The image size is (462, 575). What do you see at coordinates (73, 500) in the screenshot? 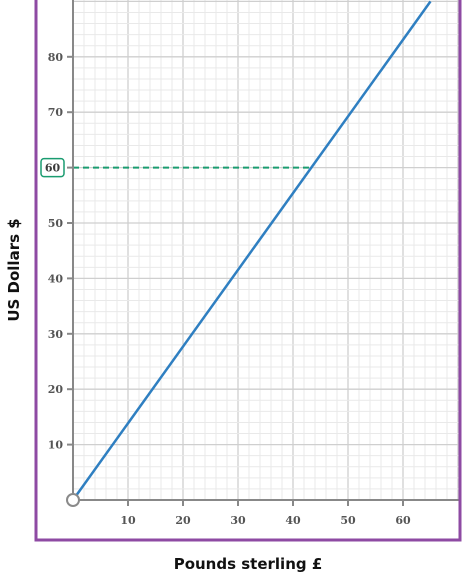
I see `origin-marker` at bounding box center [73, 500].